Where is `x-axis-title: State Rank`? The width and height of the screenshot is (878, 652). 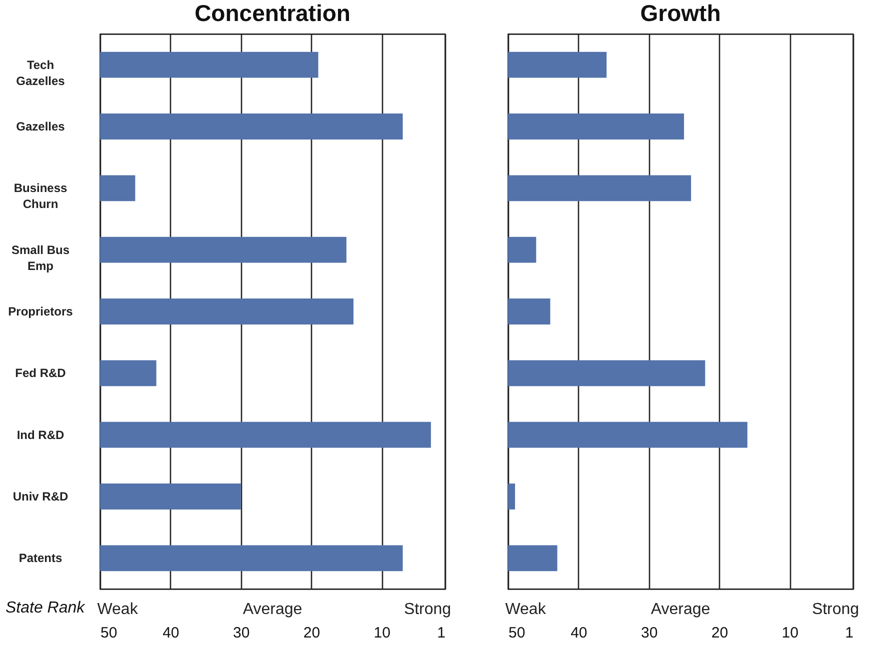 x-axis-title: State Rank is located at coordinates (46, 608).